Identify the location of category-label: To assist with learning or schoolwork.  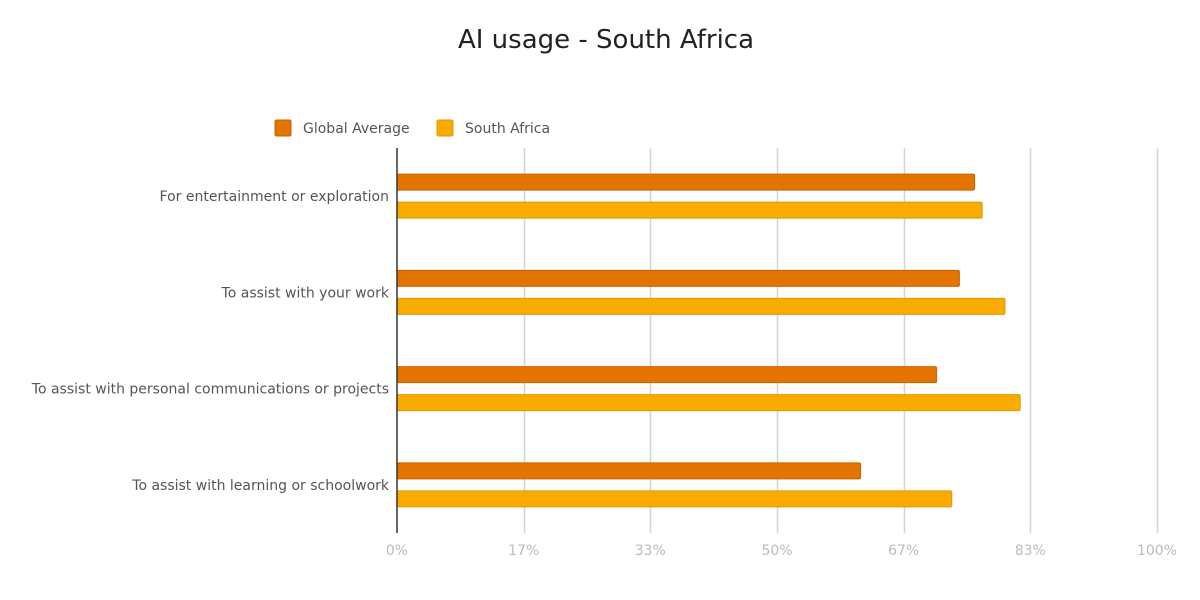
(260, 486).